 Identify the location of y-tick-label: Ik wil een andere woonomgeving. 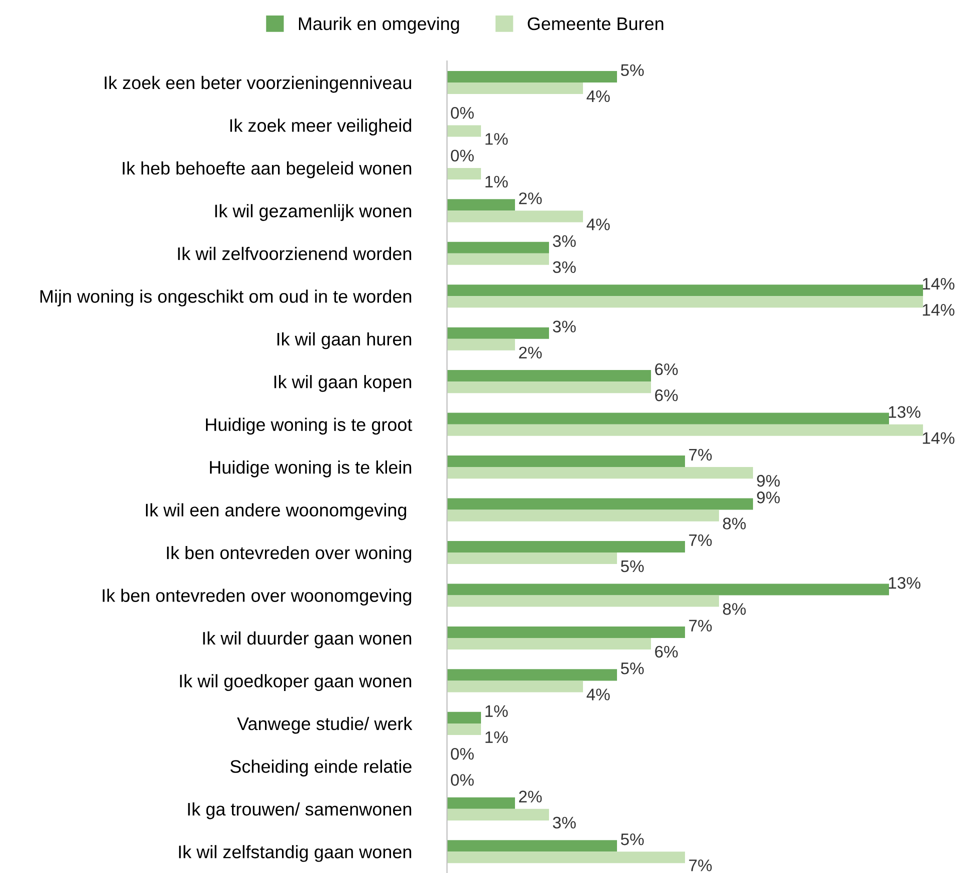
(276, 511).